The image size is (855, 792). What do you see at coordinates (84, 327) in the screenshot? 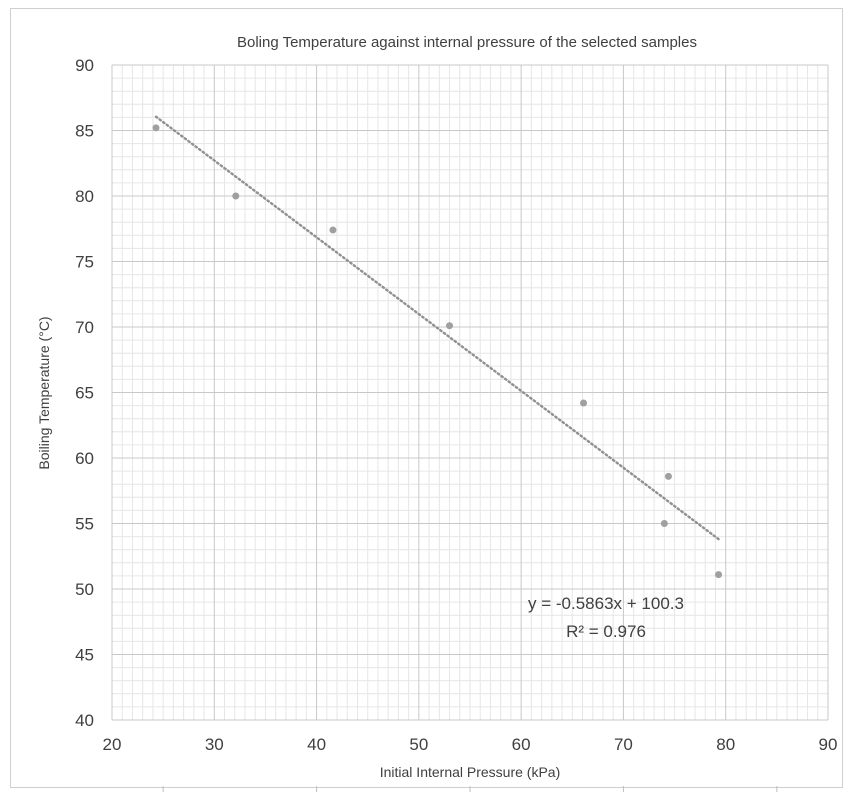
I see `y-tick-label: 70` at bounding box center [84, 327].